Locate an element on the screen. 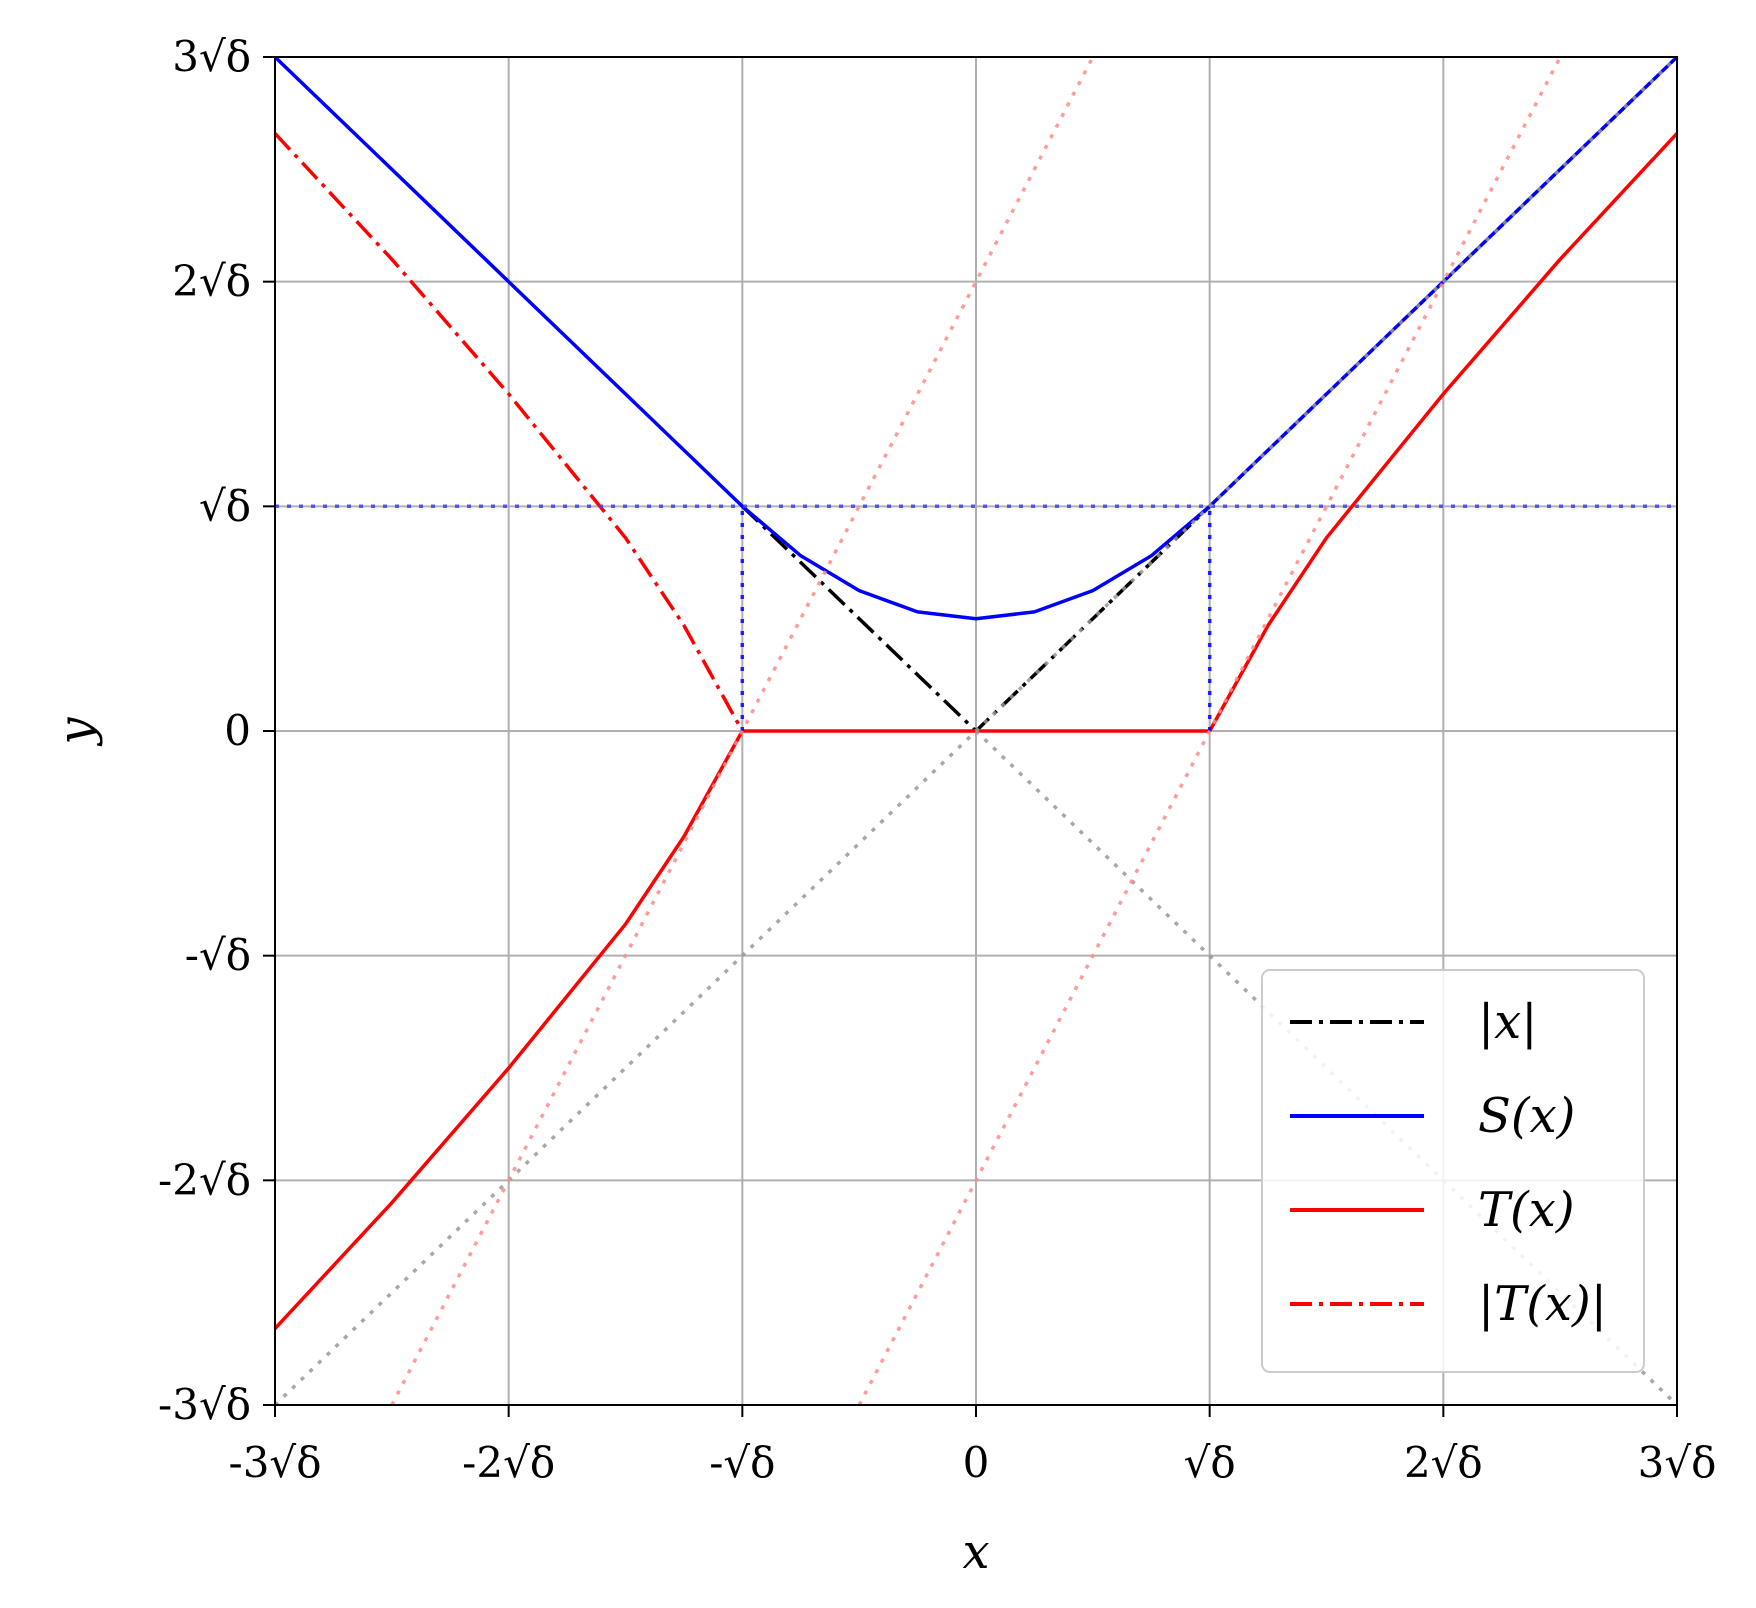 The height and width of the screenshot is (1608, 1756). y-tick-label-5: 2√δ is located at coordinates (211, 281).